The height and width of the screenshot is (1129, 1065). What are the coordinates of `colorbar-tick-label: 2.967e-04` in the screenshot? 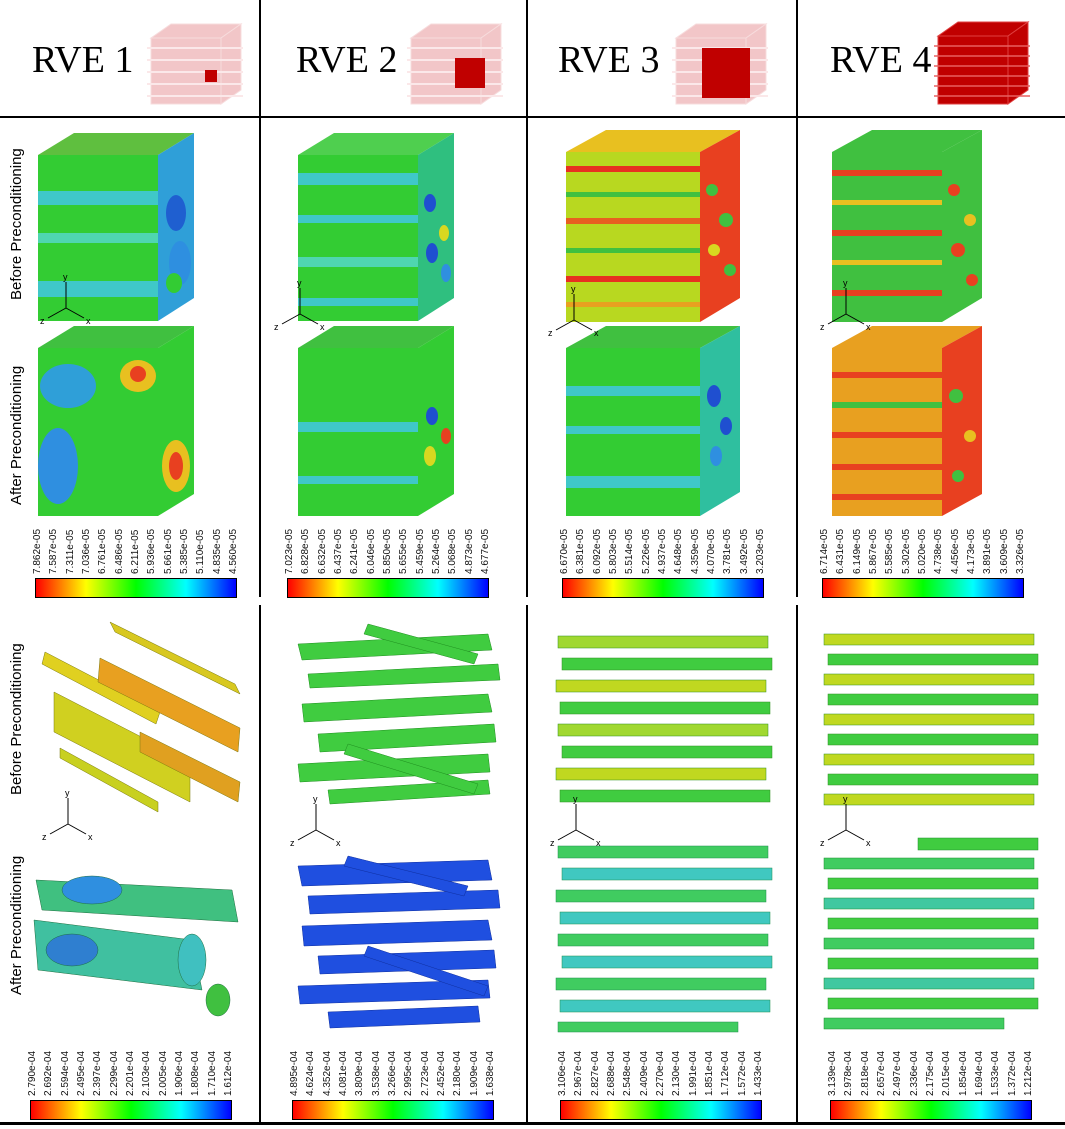 It's located at (579, 1073).